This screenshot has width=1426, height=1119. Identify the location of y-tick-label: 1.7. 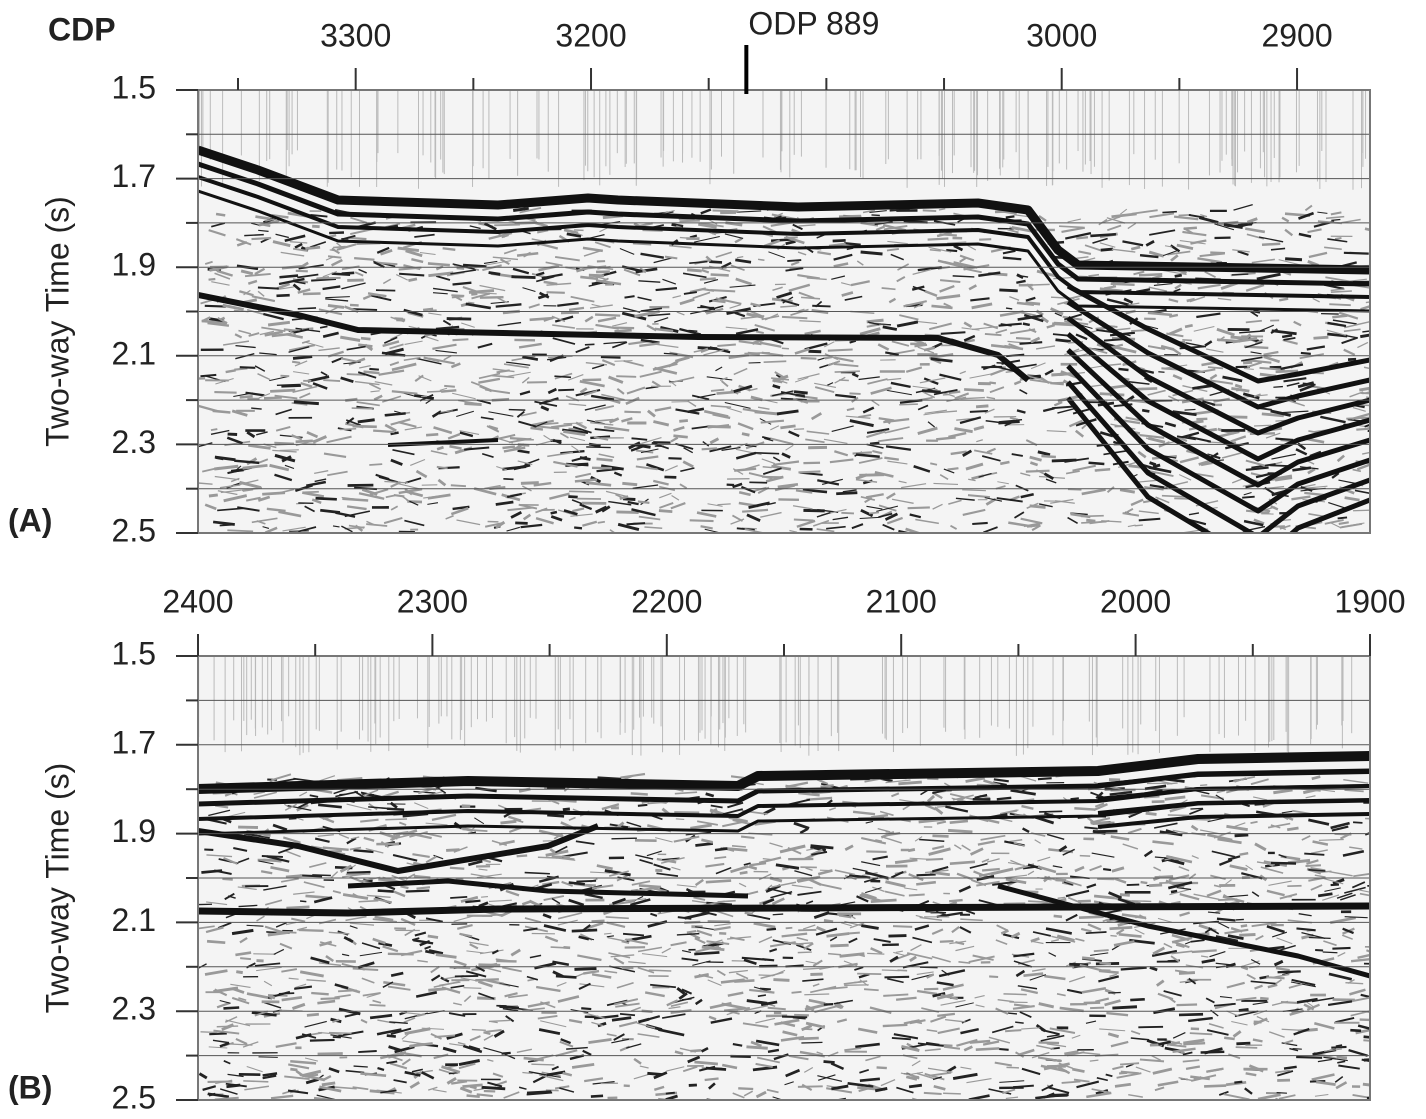
(134, 176).